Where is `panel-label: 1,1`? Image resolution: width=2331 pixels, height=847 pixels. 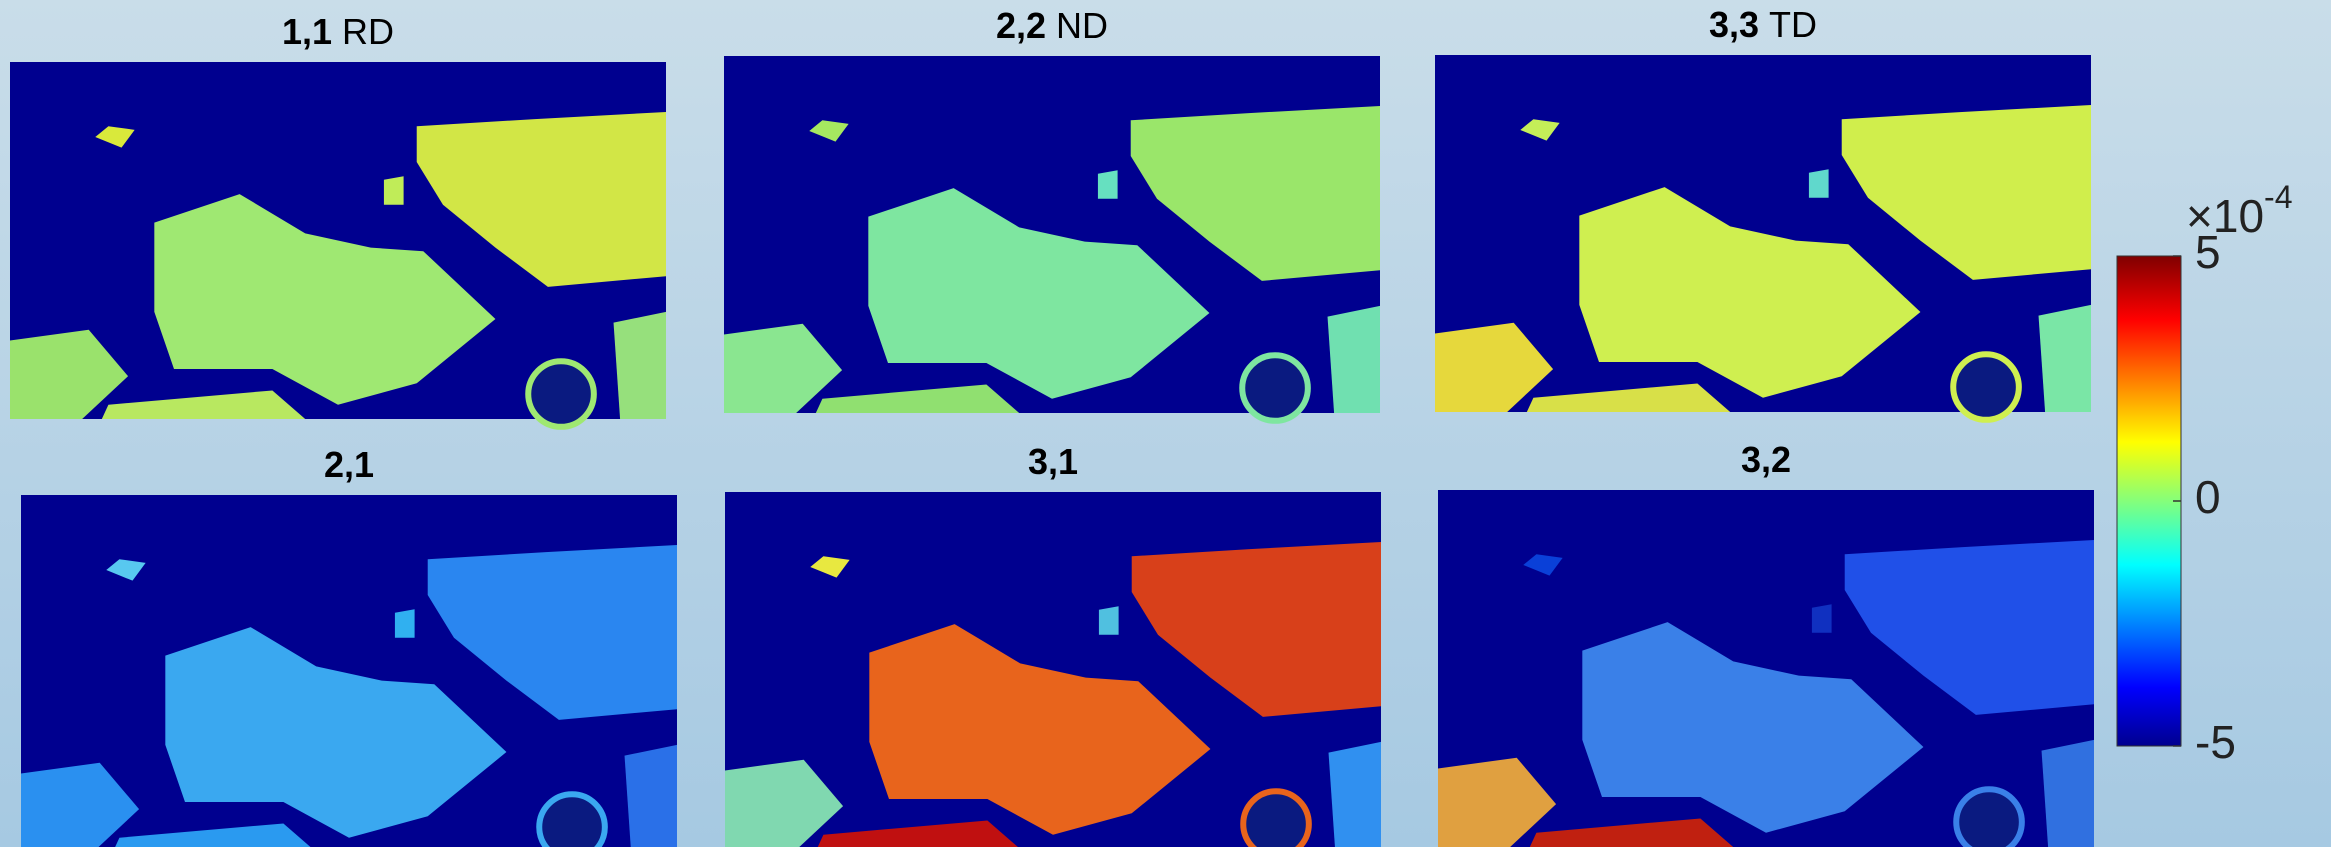 panel-label: 1,1 is located at coordinates (307, 31).